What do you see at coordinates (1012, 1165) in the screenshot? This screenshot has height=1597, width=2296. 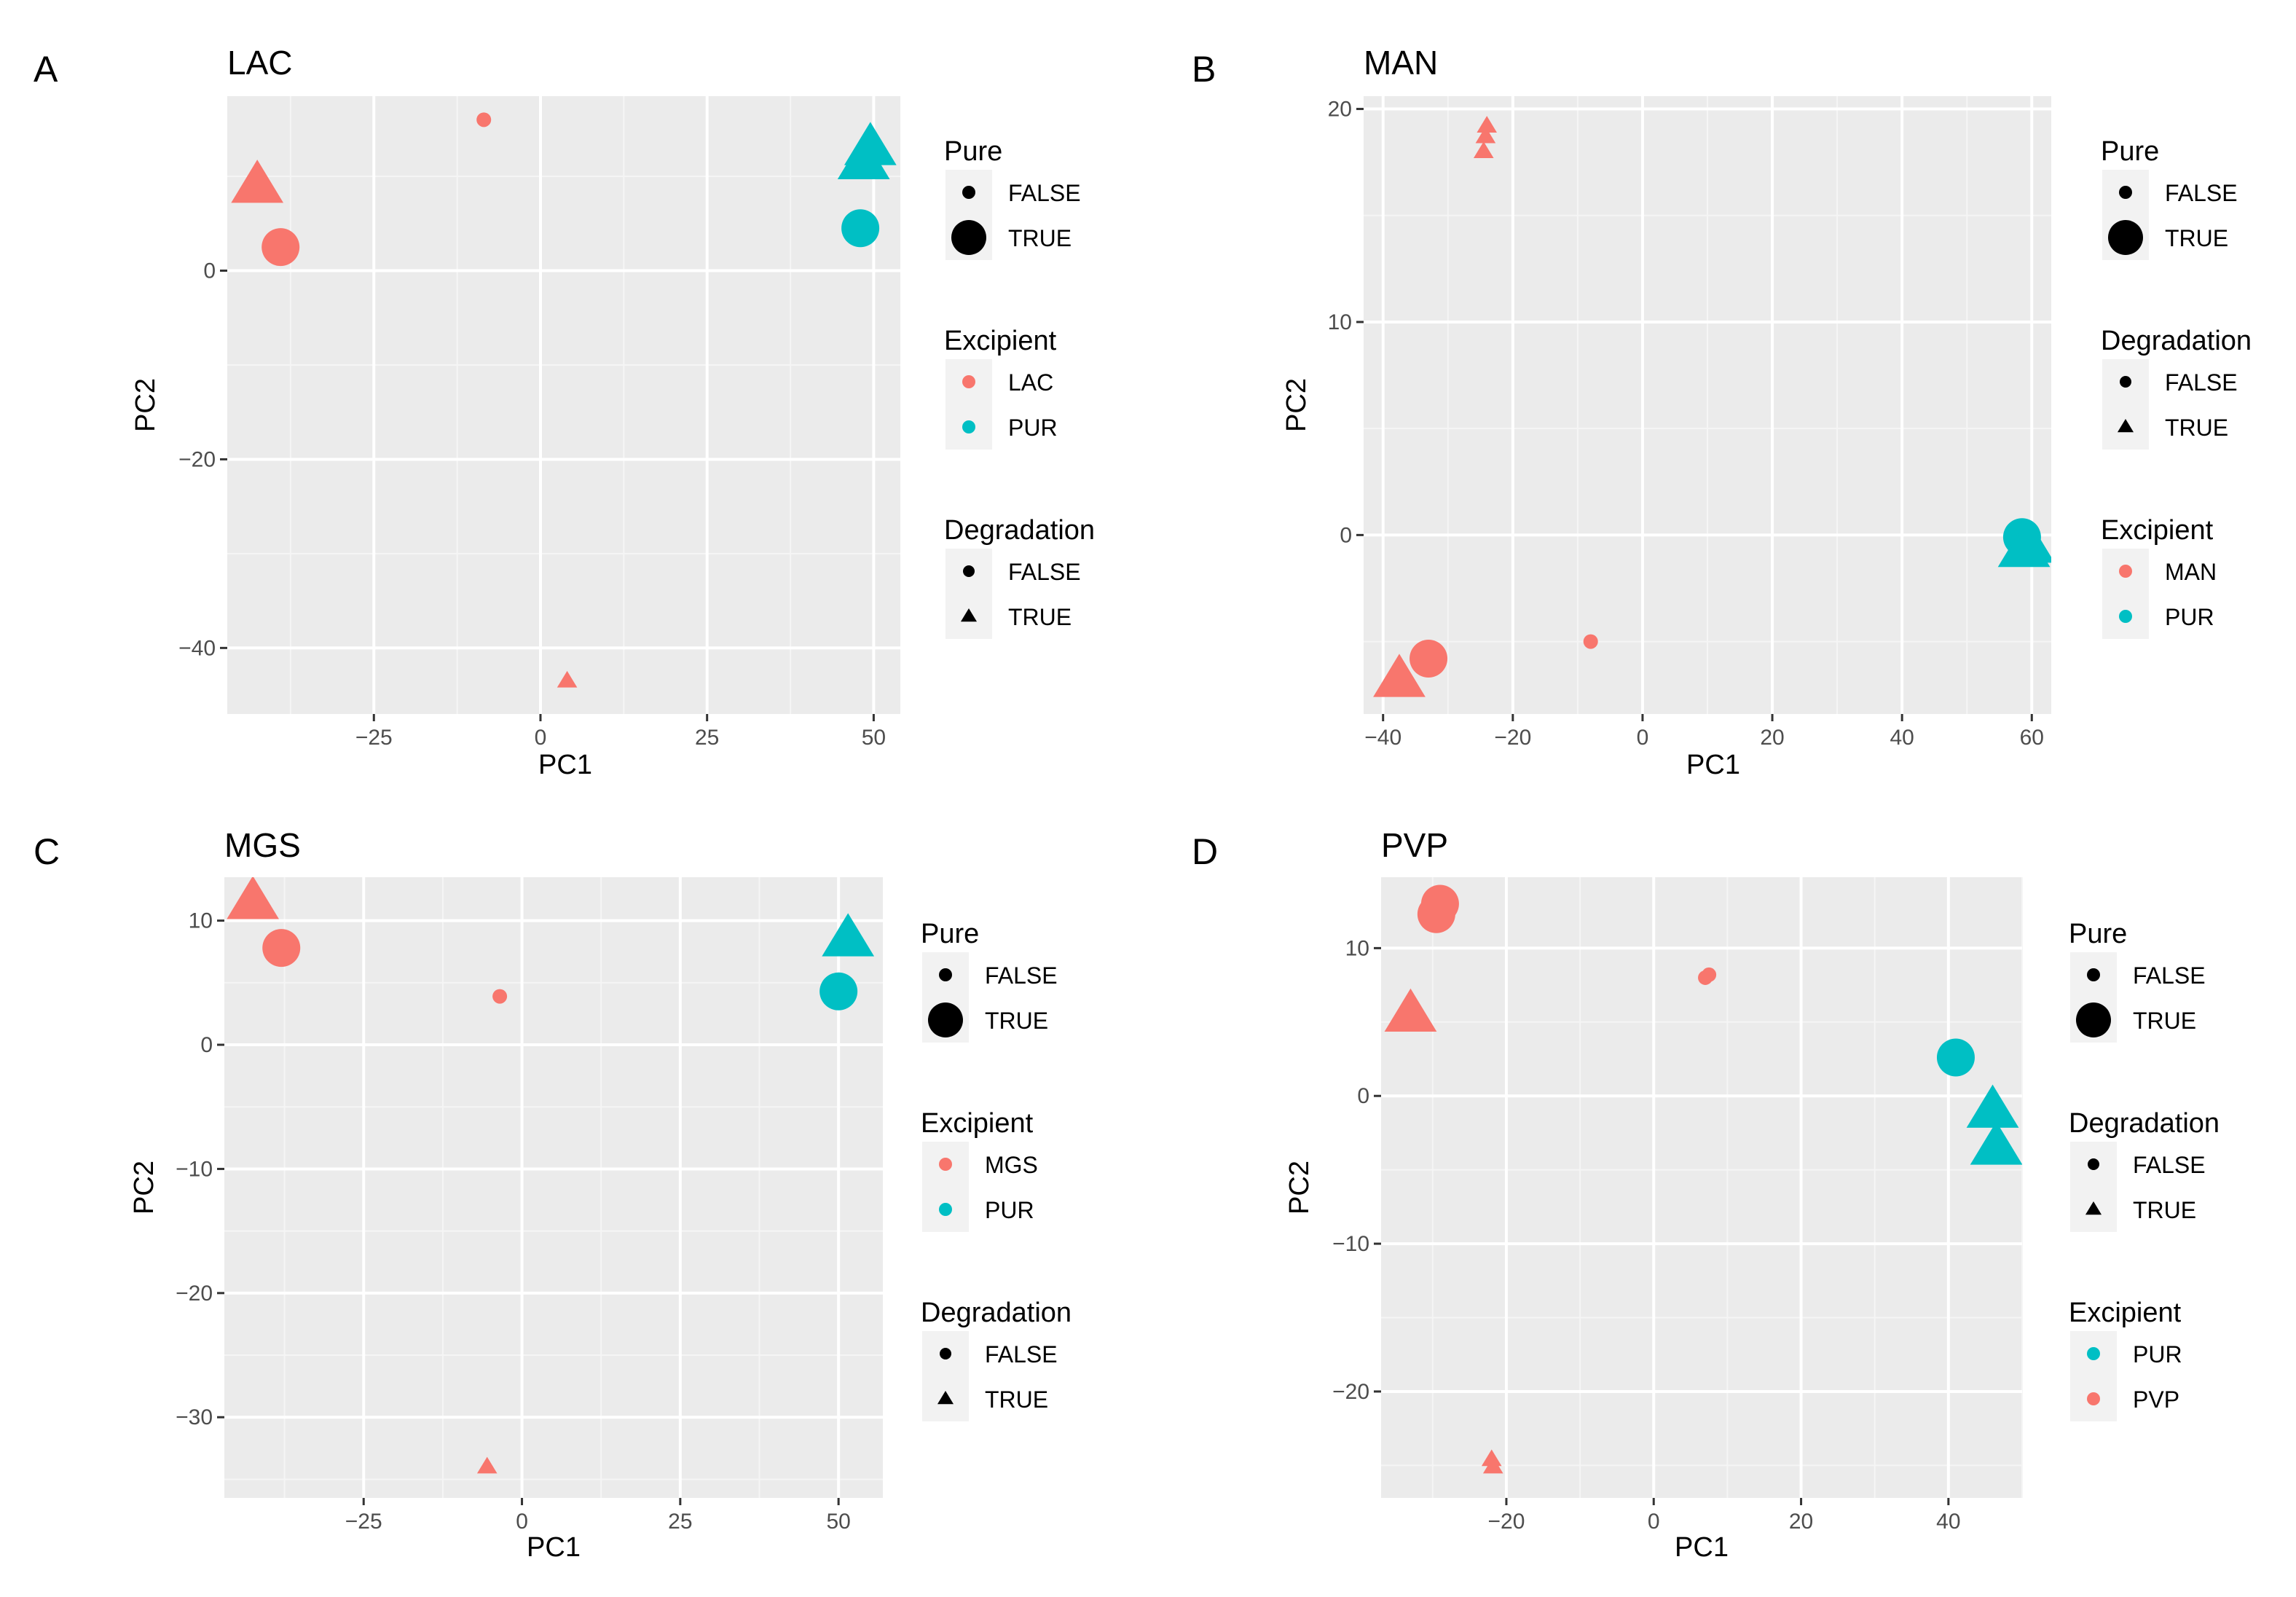 I see `legend-label: MGS` at bounding box center [1012, 1165].